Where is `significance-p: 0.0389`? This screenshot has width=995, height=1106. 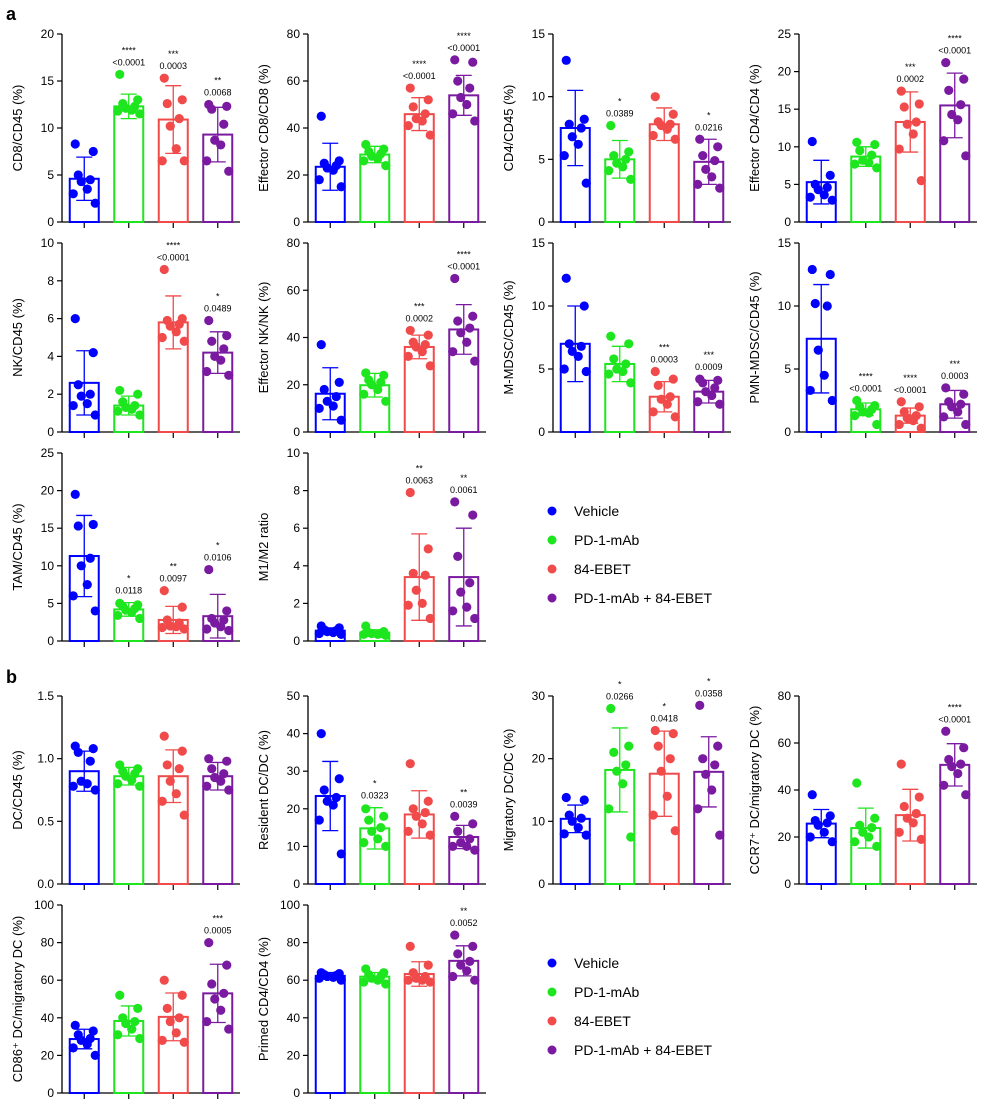 significance-p: 0.0389 is located at coordinates (620, 113).